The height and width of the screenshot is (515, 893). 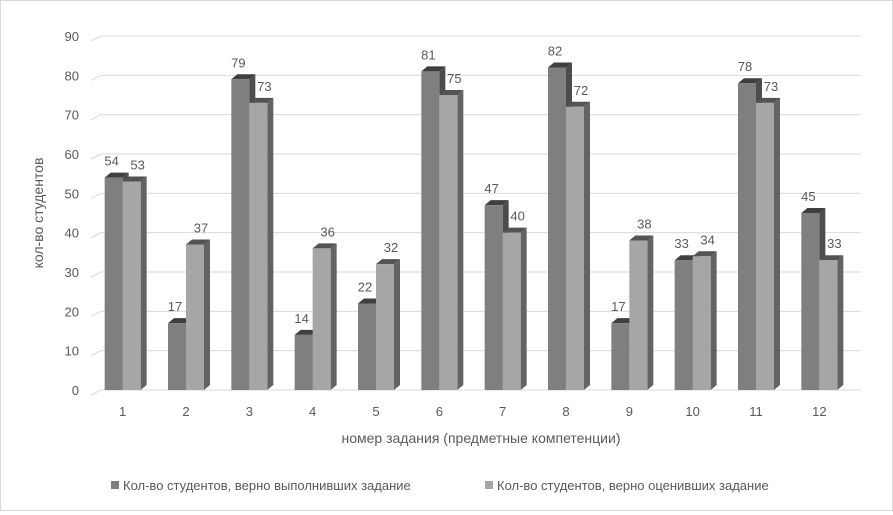 What do you see at coordinates (745, 66) in the screenshot?
I see `data-label: 78` at bounding box center [745, 66].